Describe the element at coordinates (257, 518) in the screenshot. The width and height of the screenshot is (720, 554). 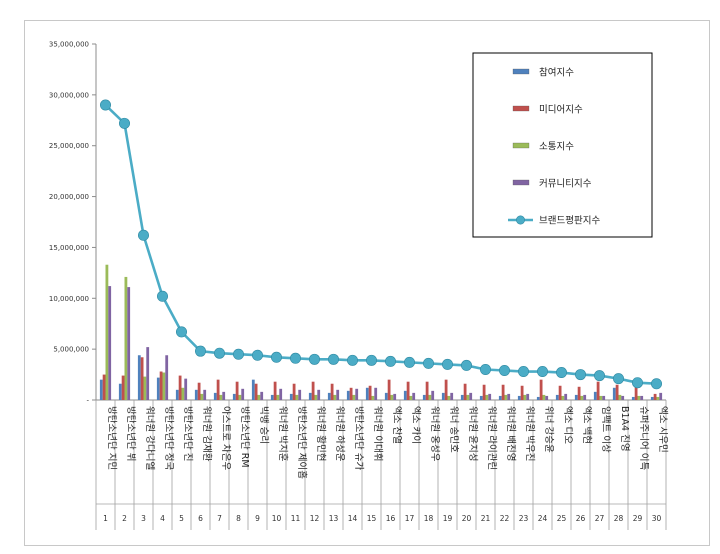
I see `category-number: 9` at that location.